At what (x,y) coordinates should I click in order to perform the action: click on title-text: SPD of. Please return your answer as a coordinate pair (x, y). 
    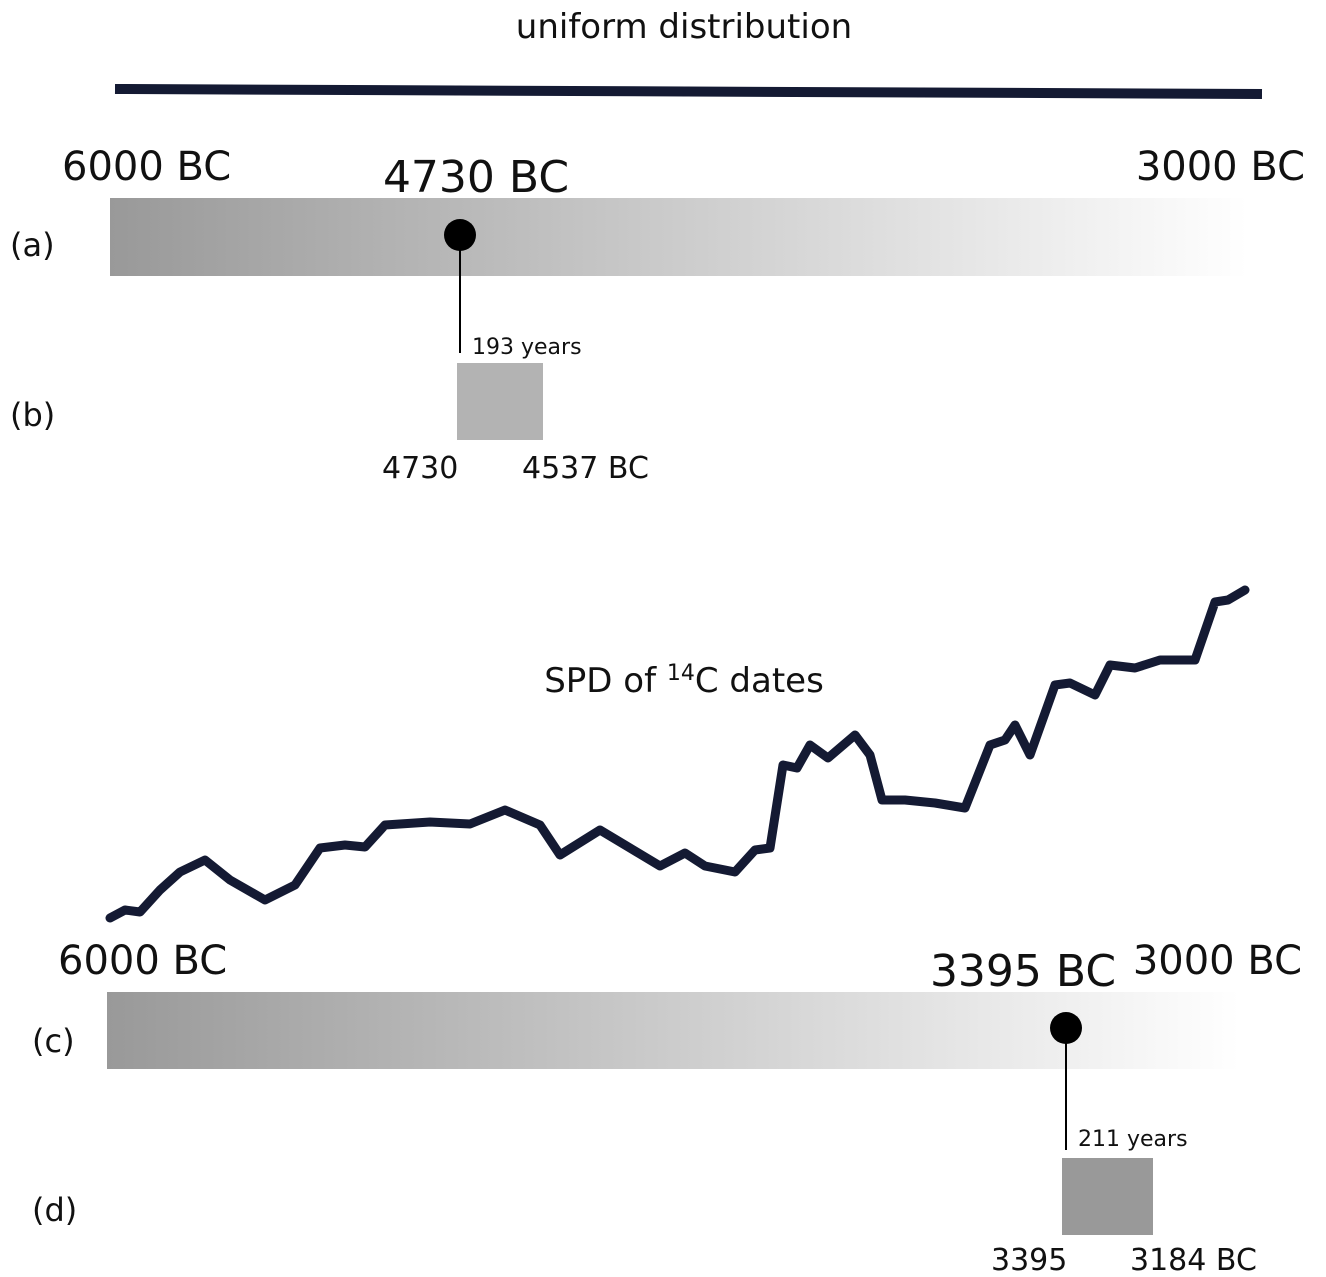
    Looking at the image, I should click on (605, 681).